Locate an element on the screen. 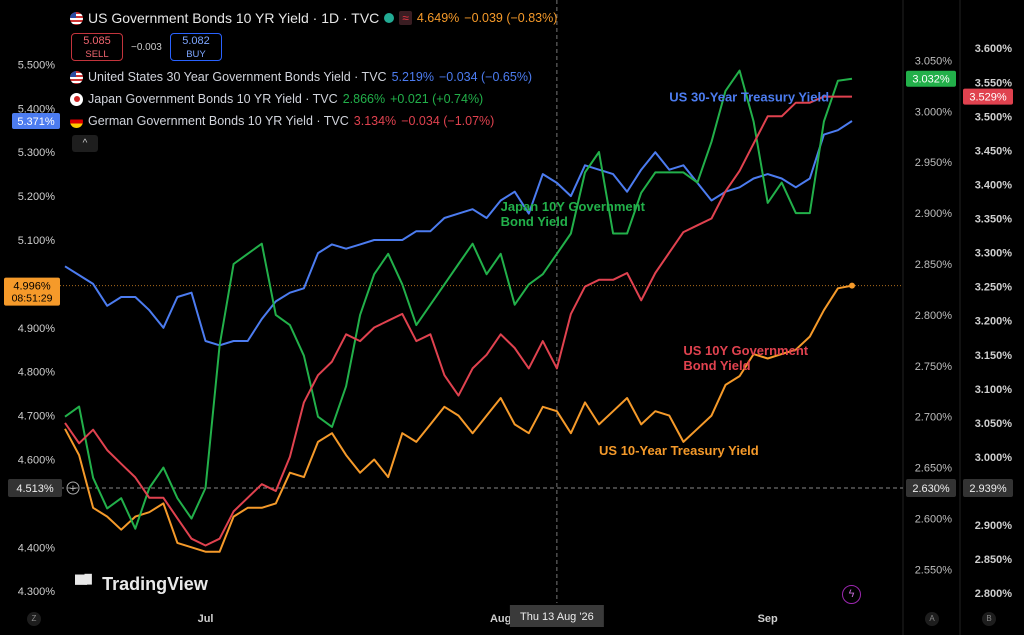 Image resolution: width=1024 pixels, height=635 pixels. legend-value: 3.134% is located at coordinates (375, 121).